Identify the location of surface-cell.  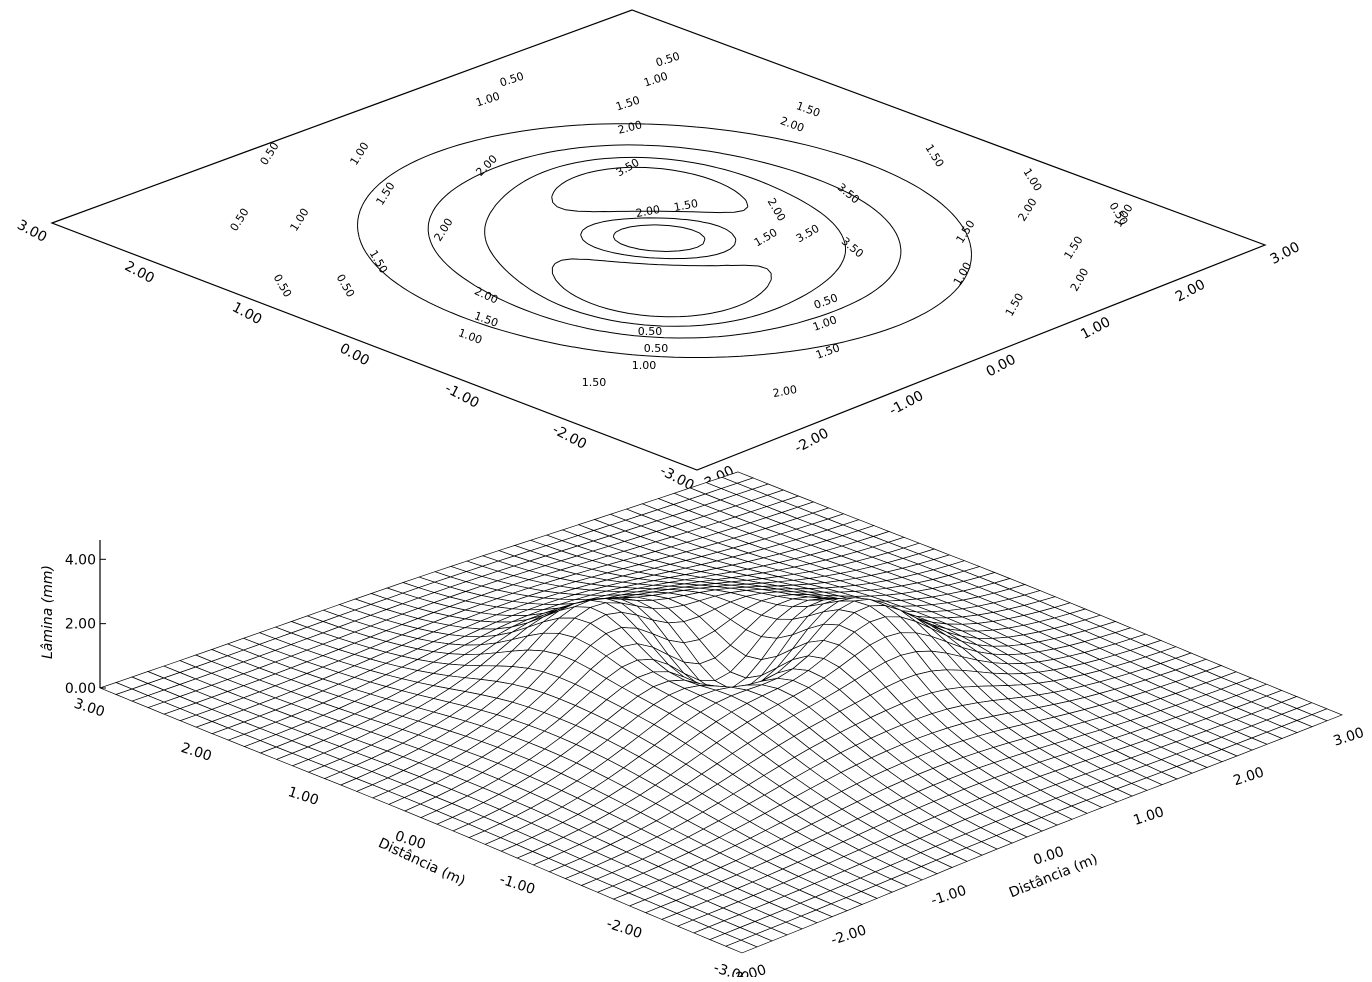
(741, 946).